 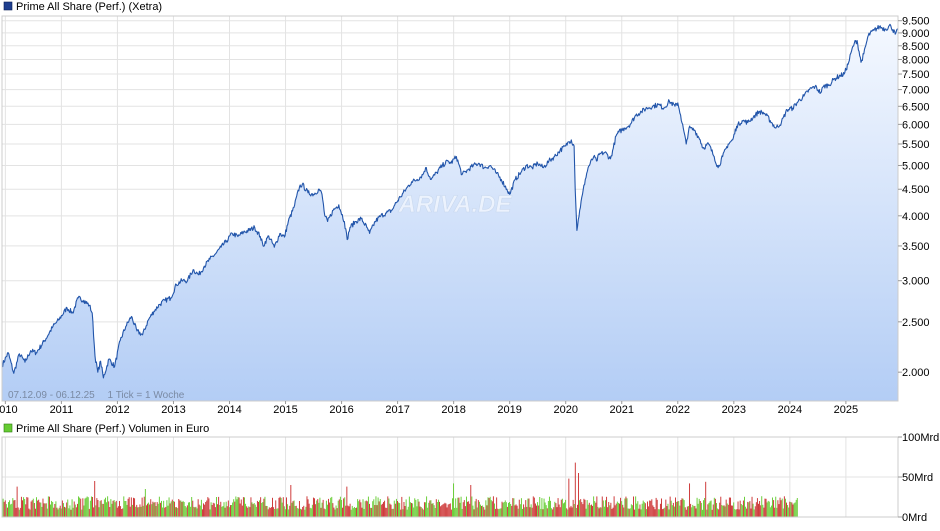 What do you see at coordinates (916, 34) in the screenshot?
I see `main-y-tick-label: 9.000` at bounding box center [916, 34].